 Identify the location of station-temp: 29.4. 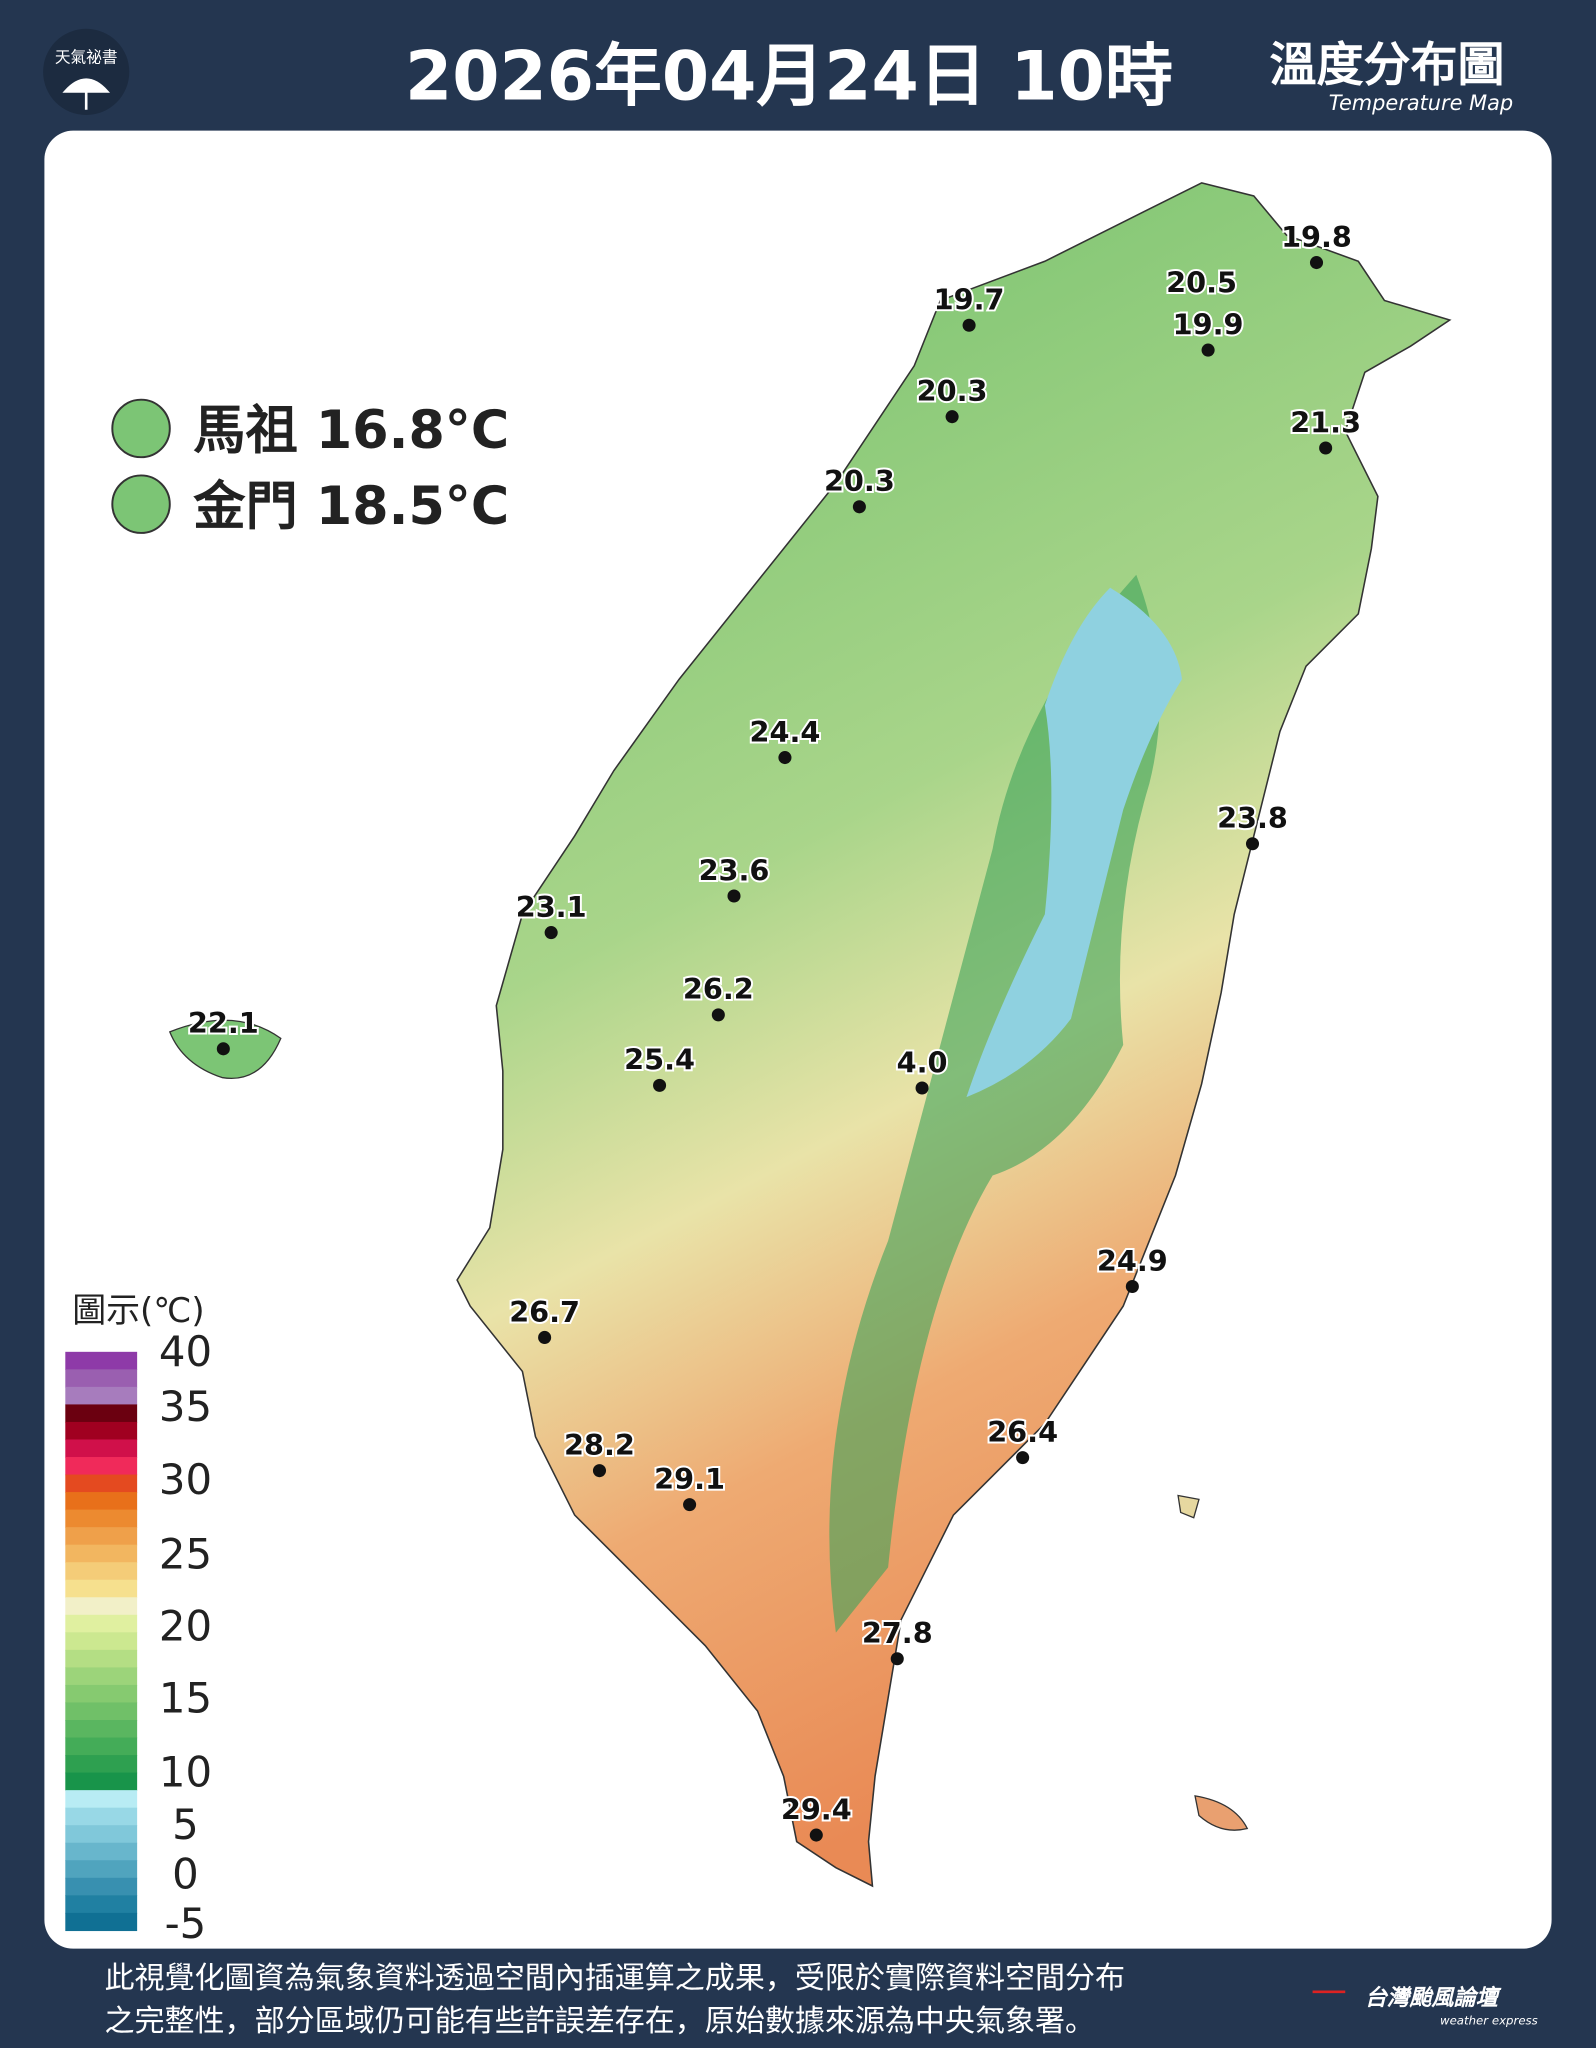
(816, 1809).